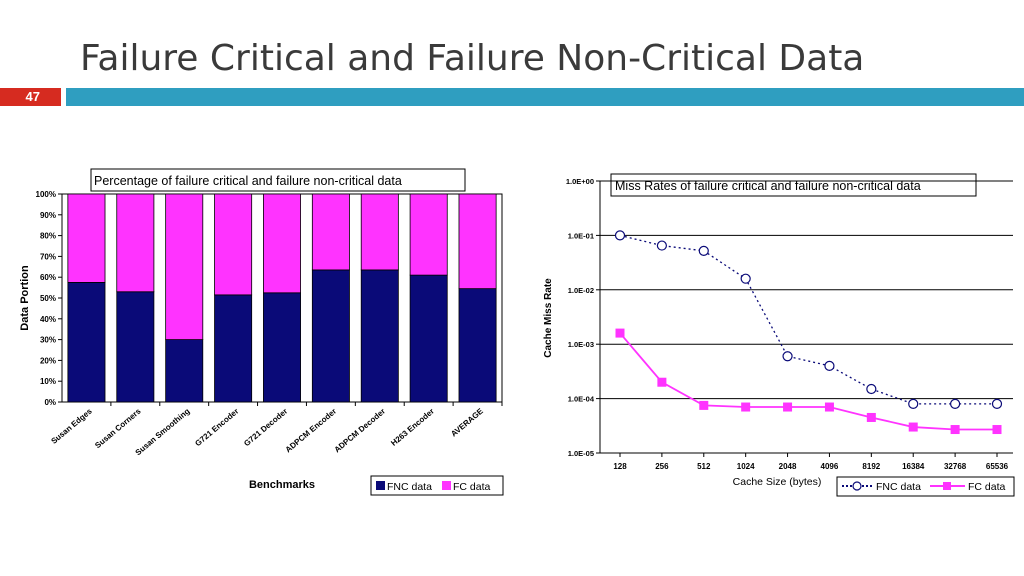 This screenshot has height=576, width=1024. Describe the element at coordinates (25, 298) in the screenshot. I see `bar-chart-ylabel: Data Portion` at that location.